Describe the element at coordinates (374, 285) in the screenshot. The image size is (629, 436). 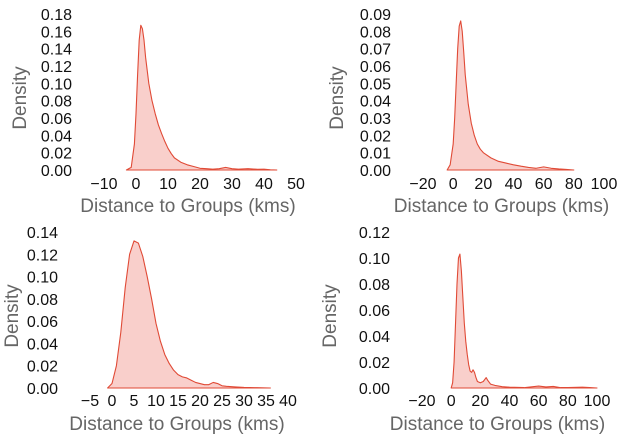
I see `panel-4-ytick-label: 0.08` at that location.